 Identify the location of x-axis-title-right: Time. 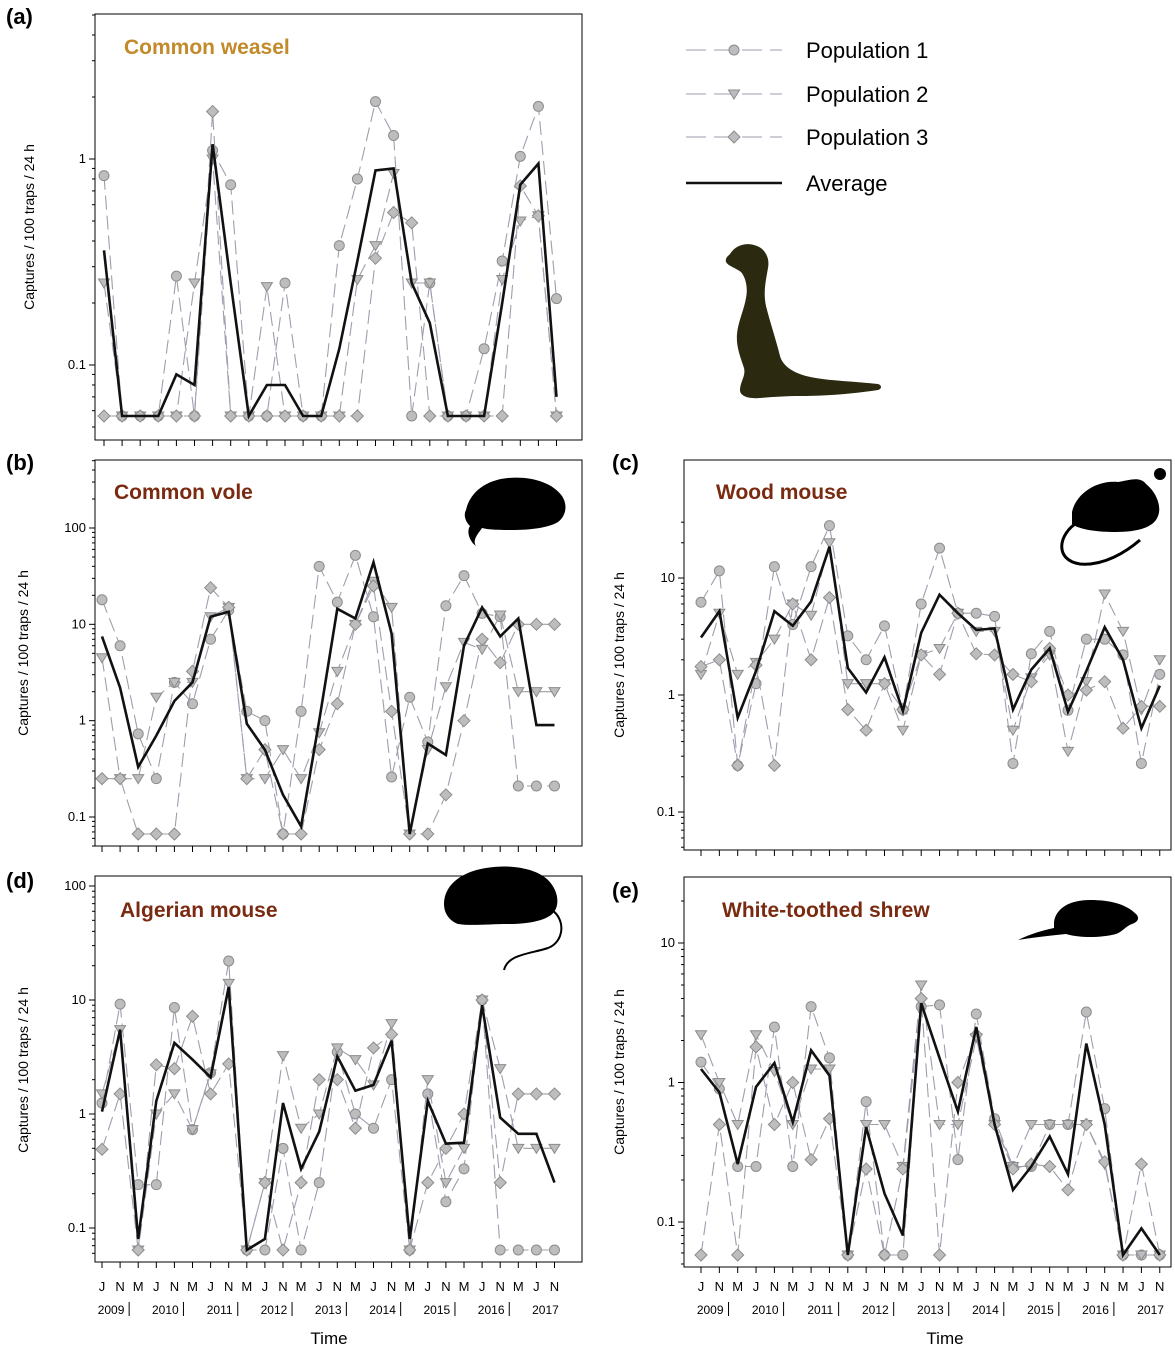
(944, 1338).